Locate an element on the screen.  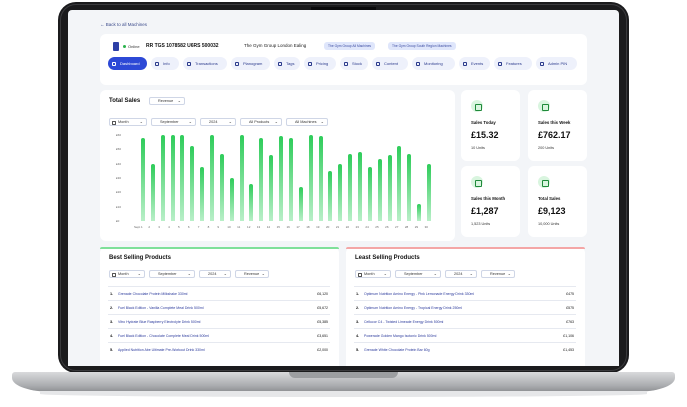
group-chip: The Gym Group South Region Machines is located at coordinates (422, 46).